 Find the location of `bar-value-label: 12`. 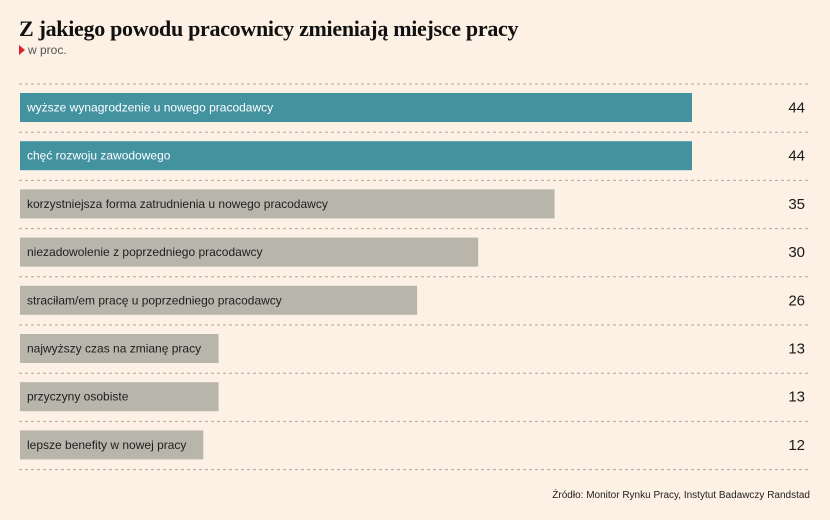

bar-value-label: 12 is located at coordinates (796, 445).